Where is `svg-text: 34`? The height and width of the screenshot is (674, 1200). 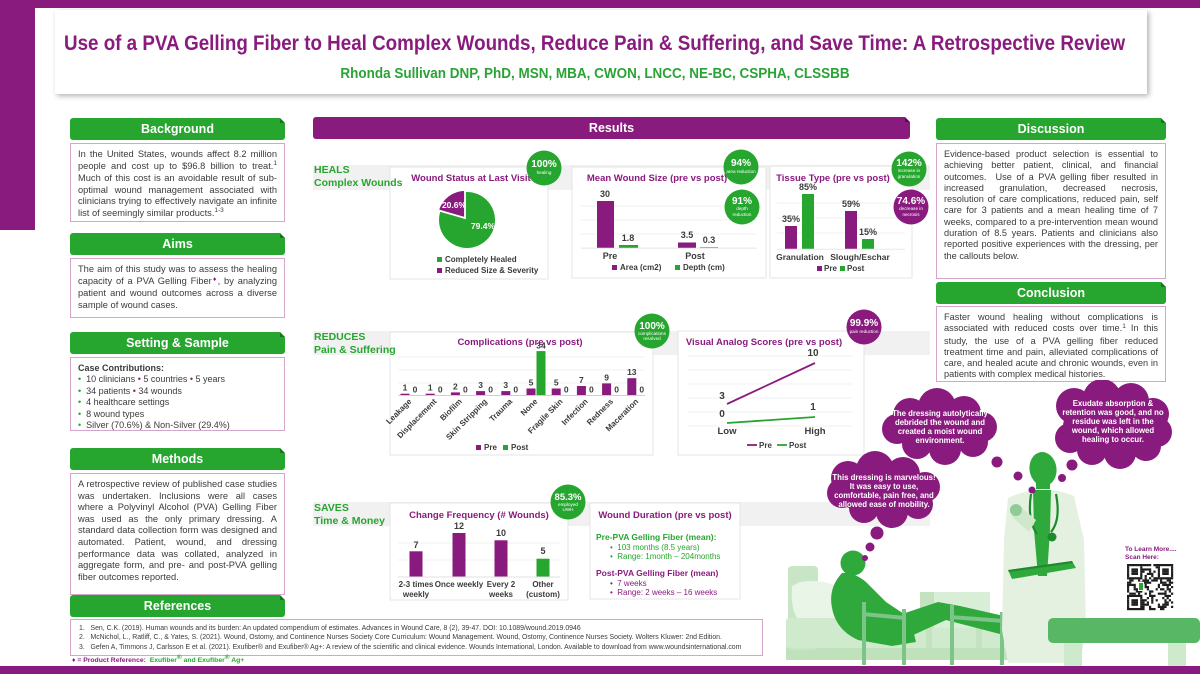
svg-text: 34 is located at coordinates (541, 346).